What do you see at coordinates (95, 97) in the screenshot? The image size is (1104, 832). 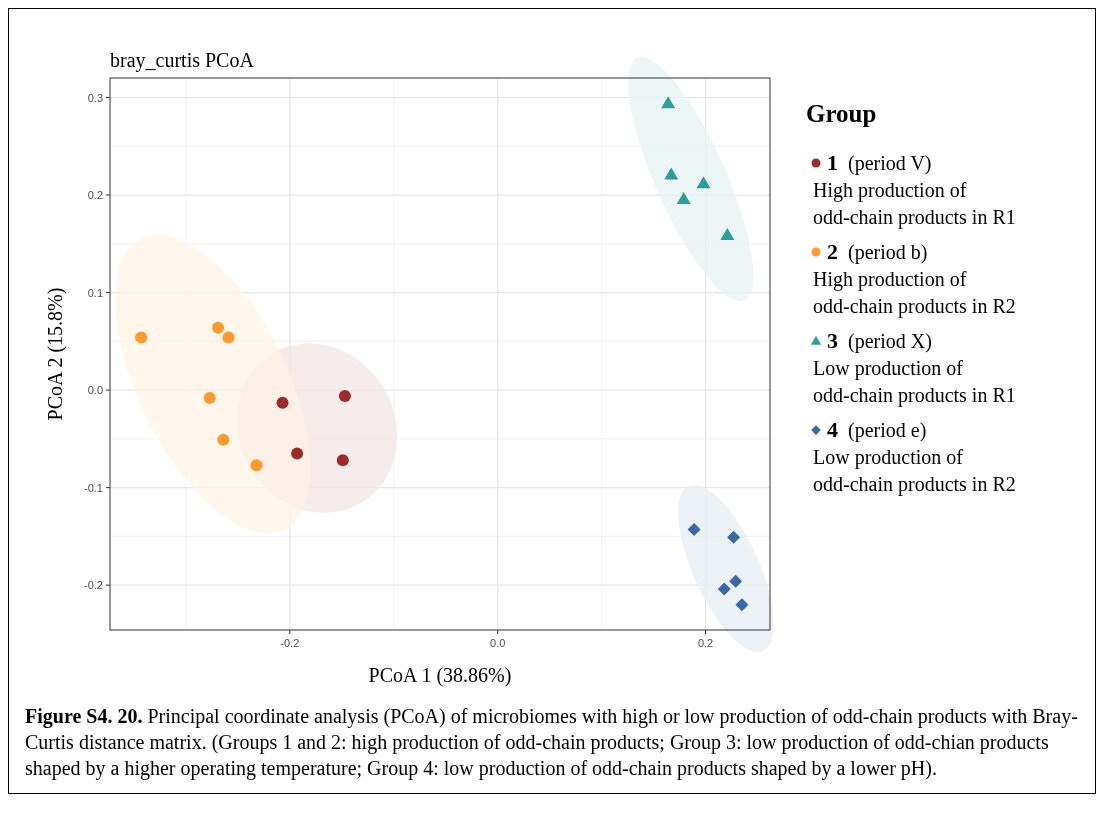 I see `y-tick-label: 0.3` at bounding box center [95, 97].